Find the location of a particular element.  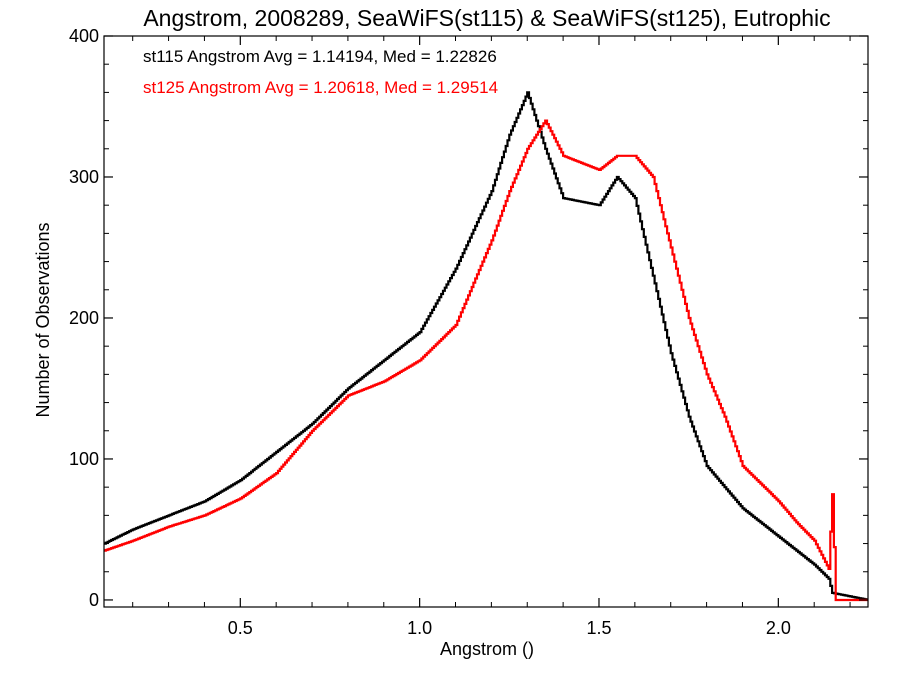

x-tick-label: 0.5 is located at coordinates (240, 628).